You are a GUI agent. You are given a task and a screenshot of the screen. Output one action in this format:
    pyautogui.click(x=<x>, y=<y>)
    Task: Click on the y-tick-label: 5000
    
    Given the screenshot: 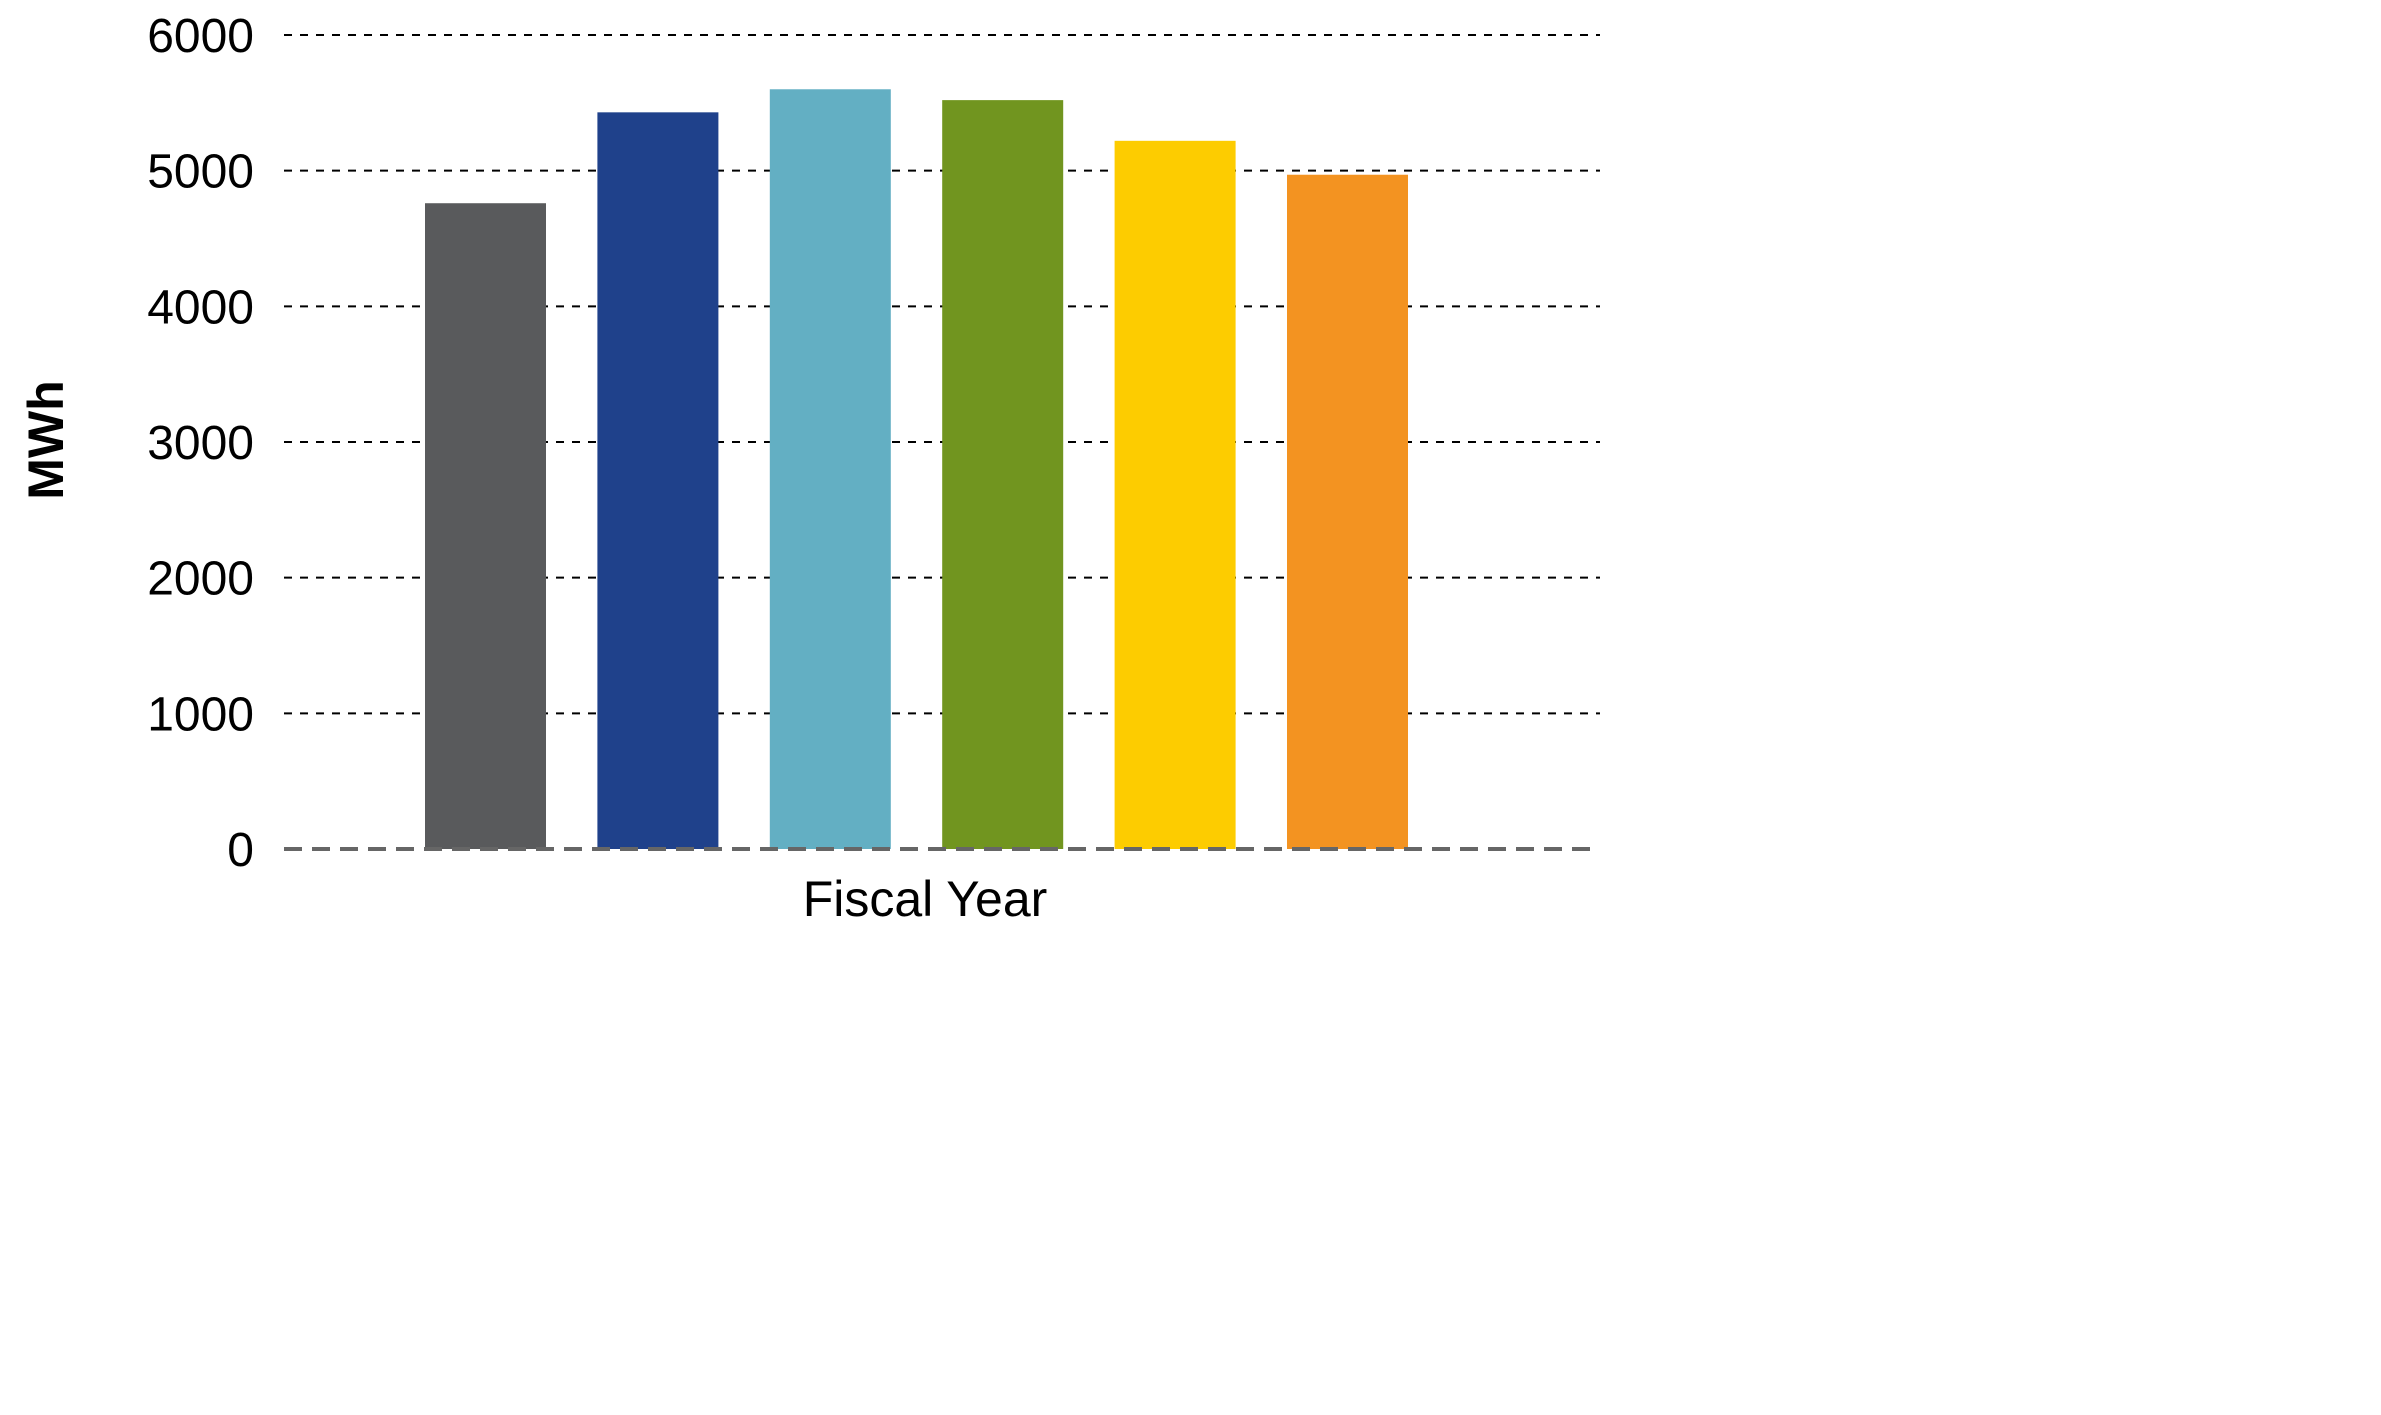 What is the action you would take?
    pyautogui.click(x=200, y=172)
    